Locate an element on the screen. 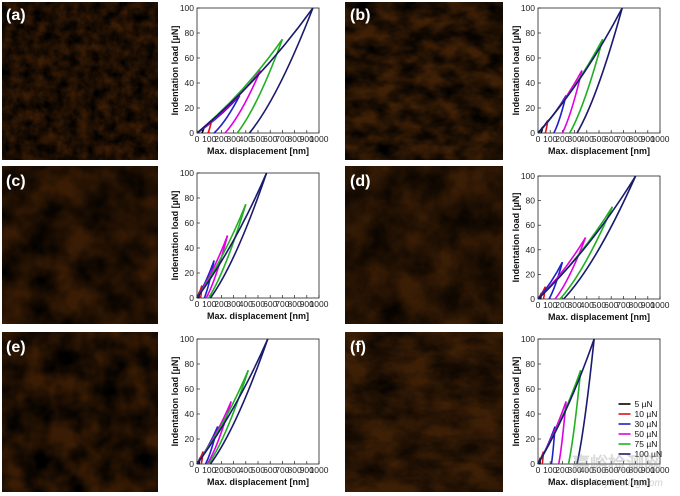  watermark: 嘉峪检测网 AnyTesting.com is located at coordinates (617, 471).